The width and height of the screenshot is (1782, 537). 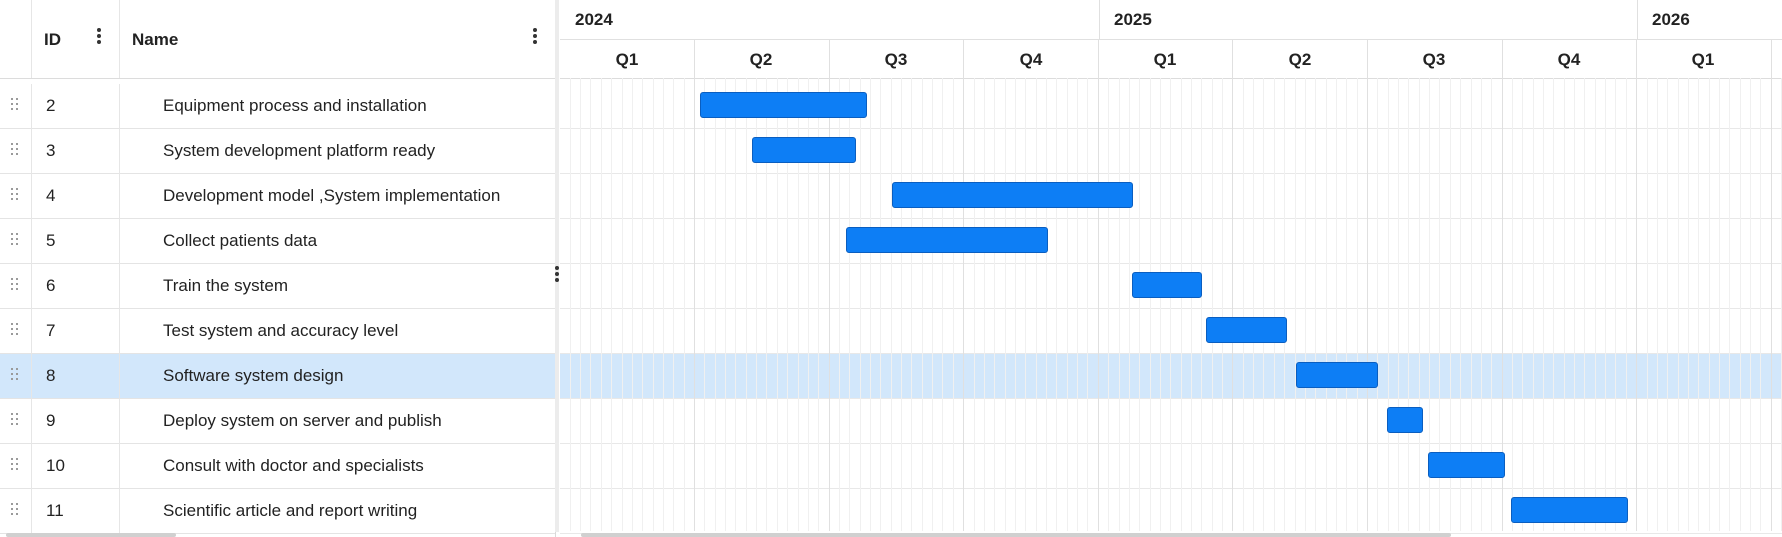 What do you see at coordinates (51, 420) in the screenshot?
I see `cell-id: 9` at bounding box center [51, 420].